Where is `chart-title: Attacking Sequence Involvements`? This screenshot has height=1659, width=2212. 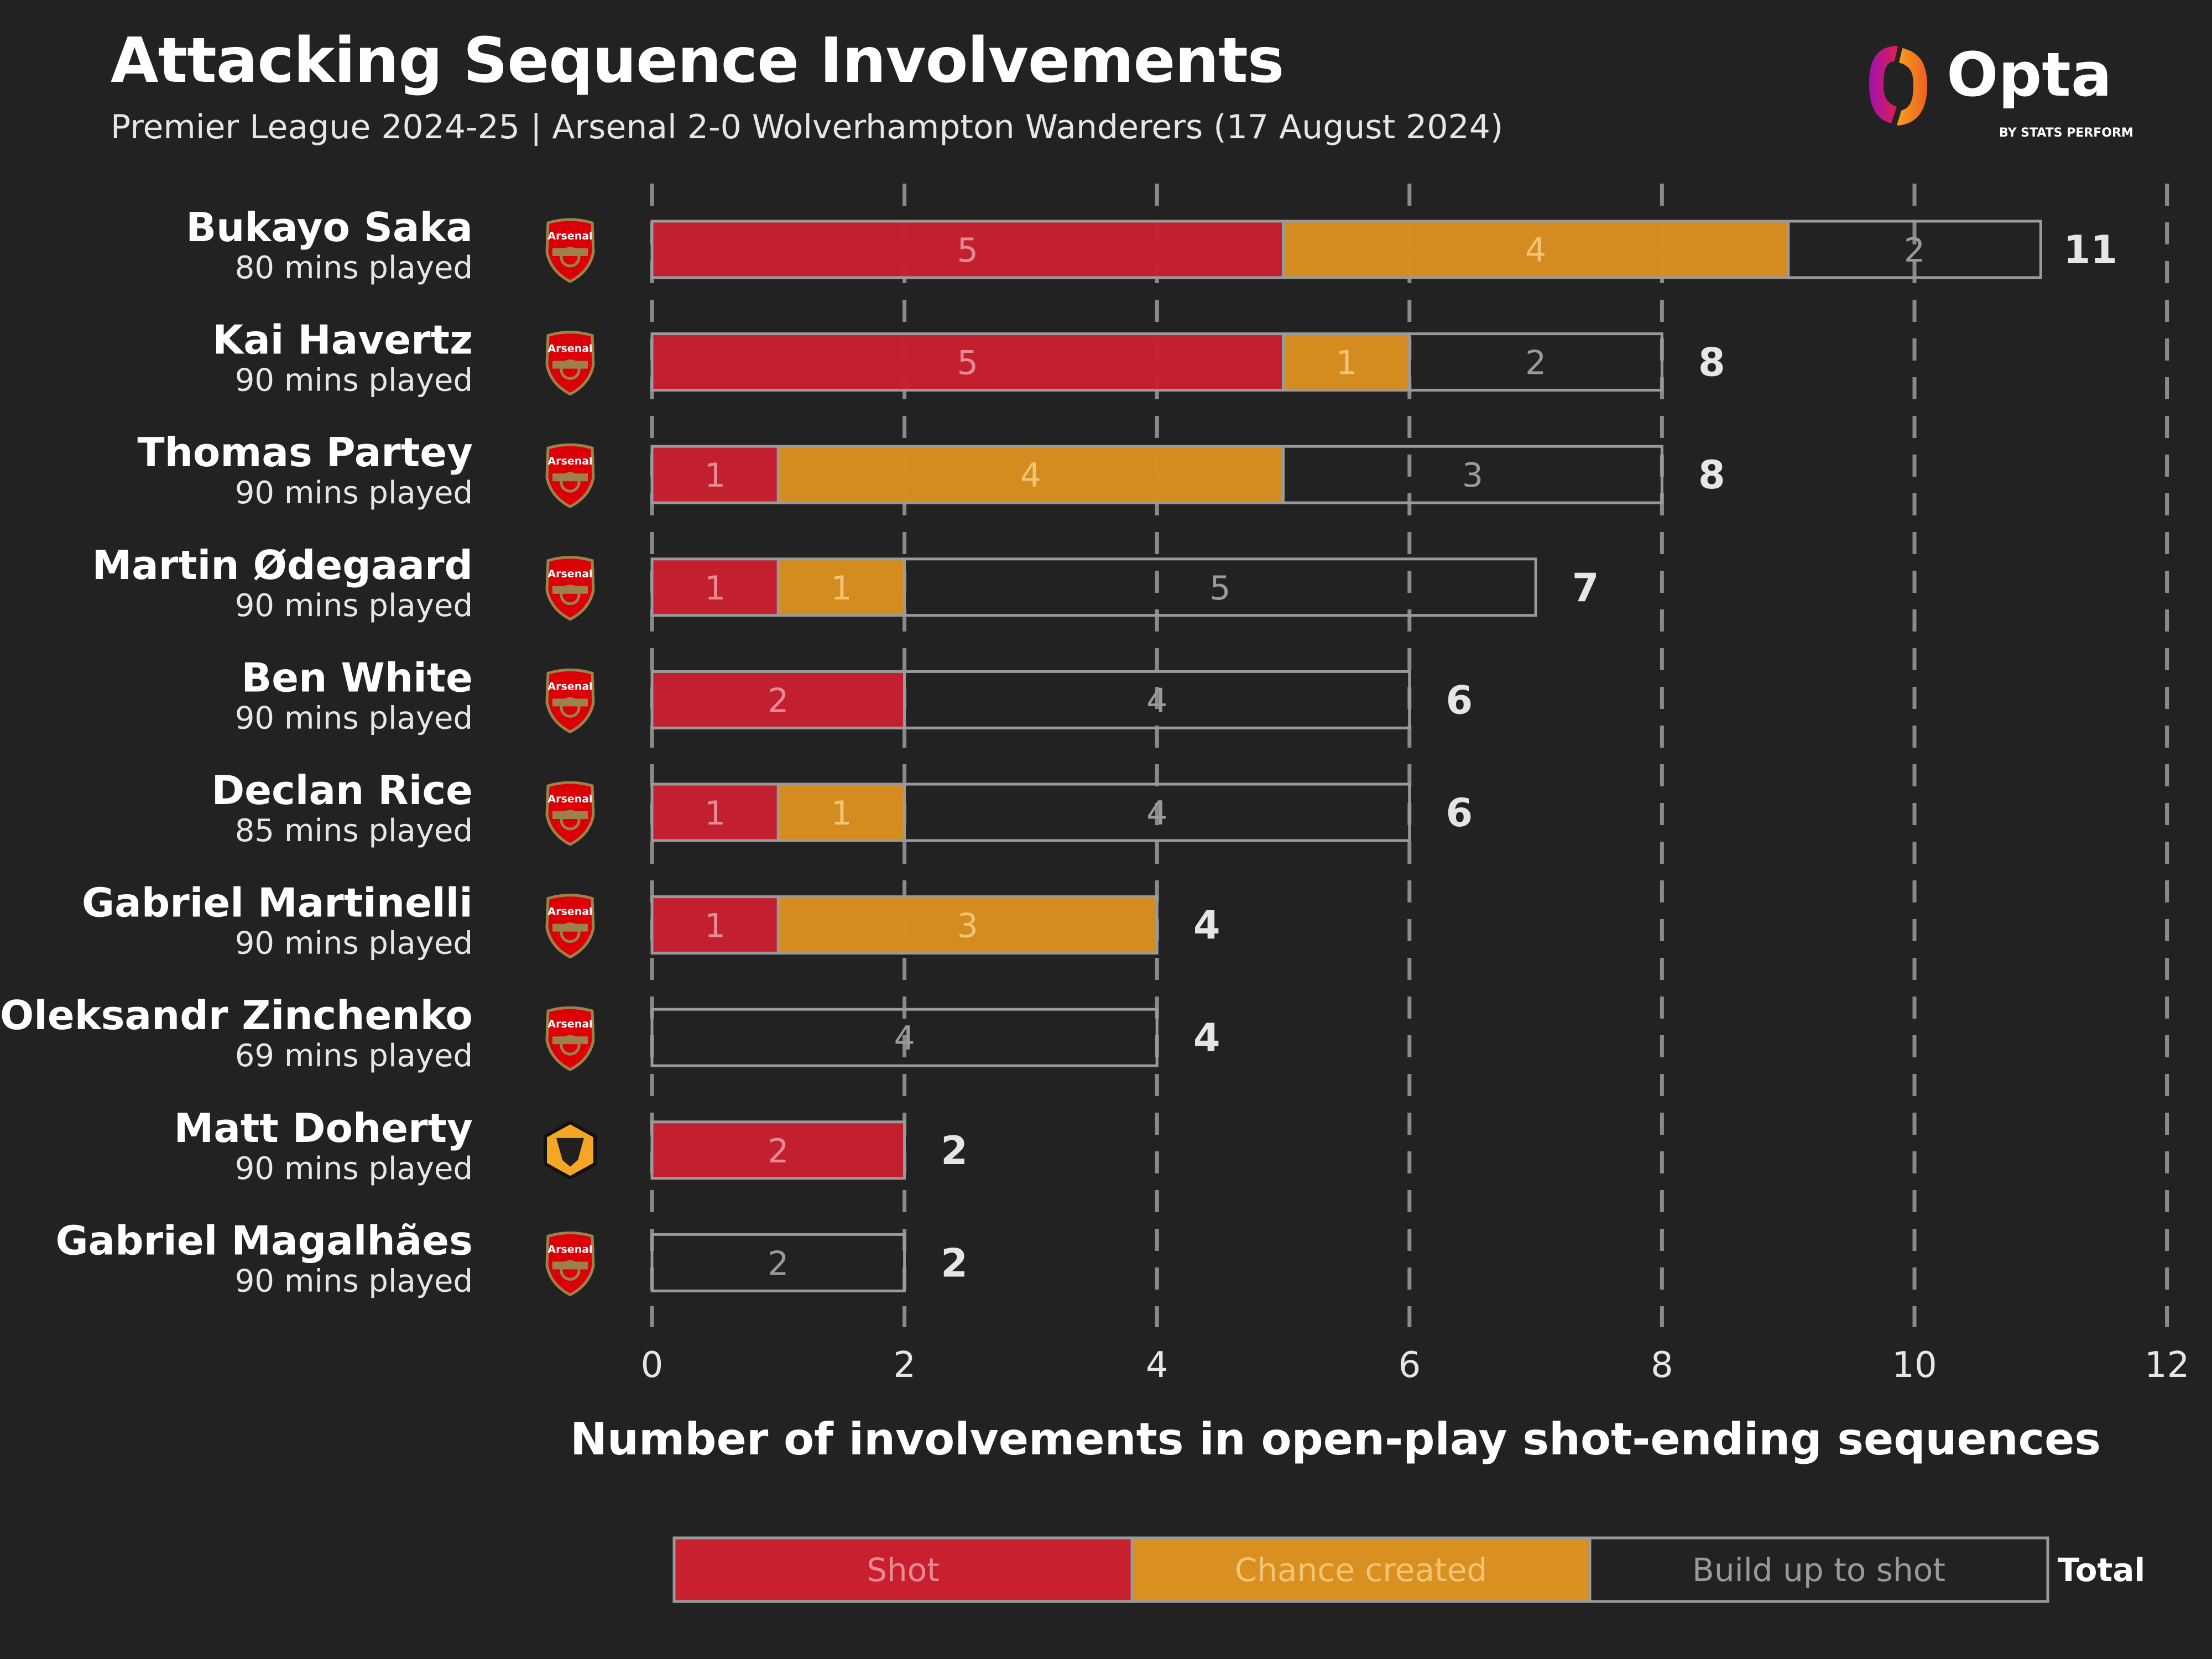 chart-title: Attacking Sequence Involvements is located at coordinates (698, 61).